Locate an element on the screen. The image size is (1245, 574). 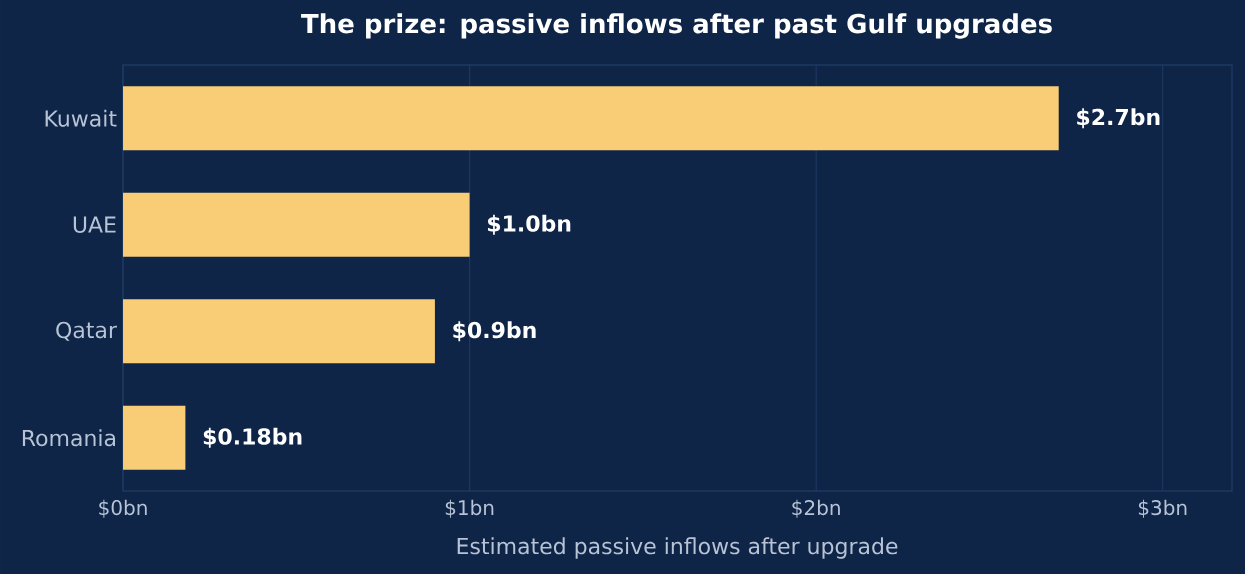
x-axis-title: Estimated passive inflows after upgrade is located at coordinates (677, 548).